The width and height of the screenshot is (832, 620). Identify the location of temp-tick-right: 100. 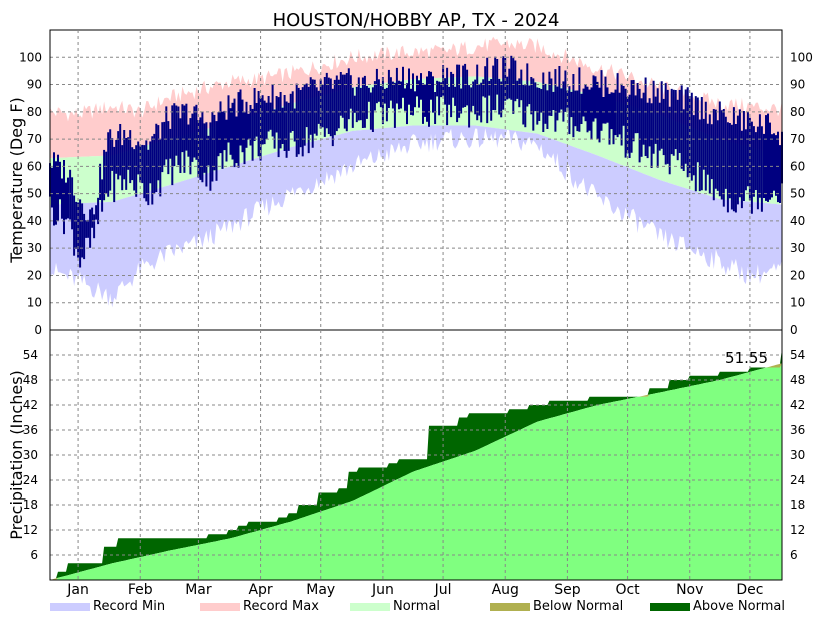
(801, 57).